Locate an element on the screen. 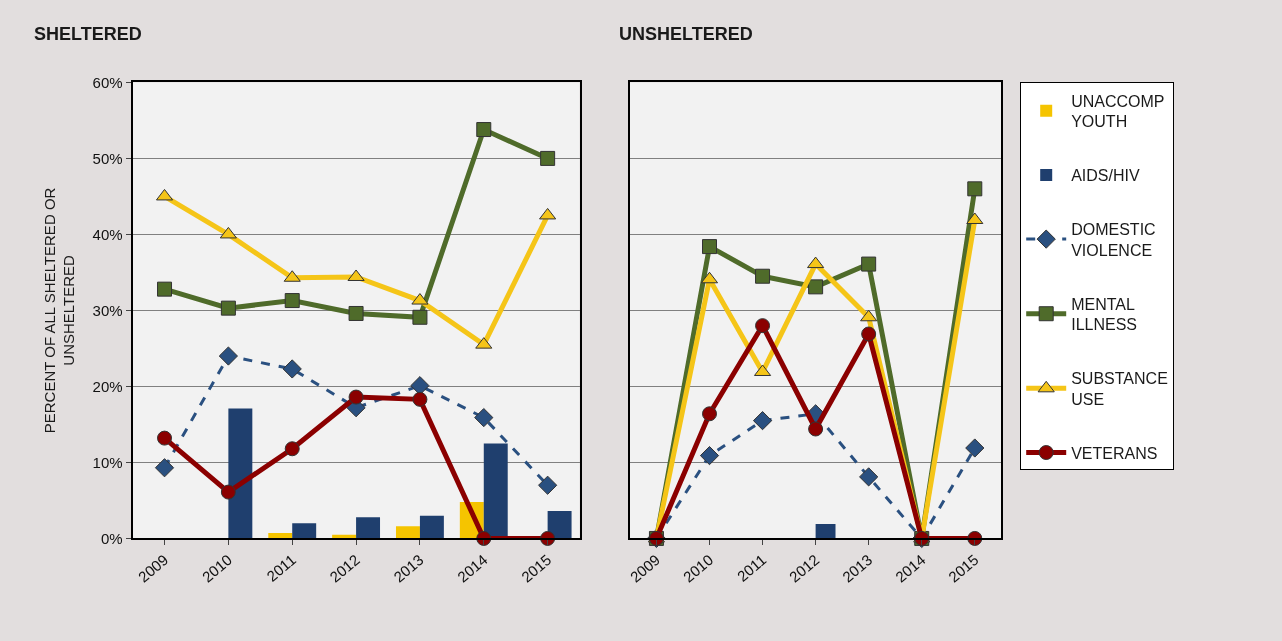  y-tick-label: 30% is located at coordinates (107, 310).